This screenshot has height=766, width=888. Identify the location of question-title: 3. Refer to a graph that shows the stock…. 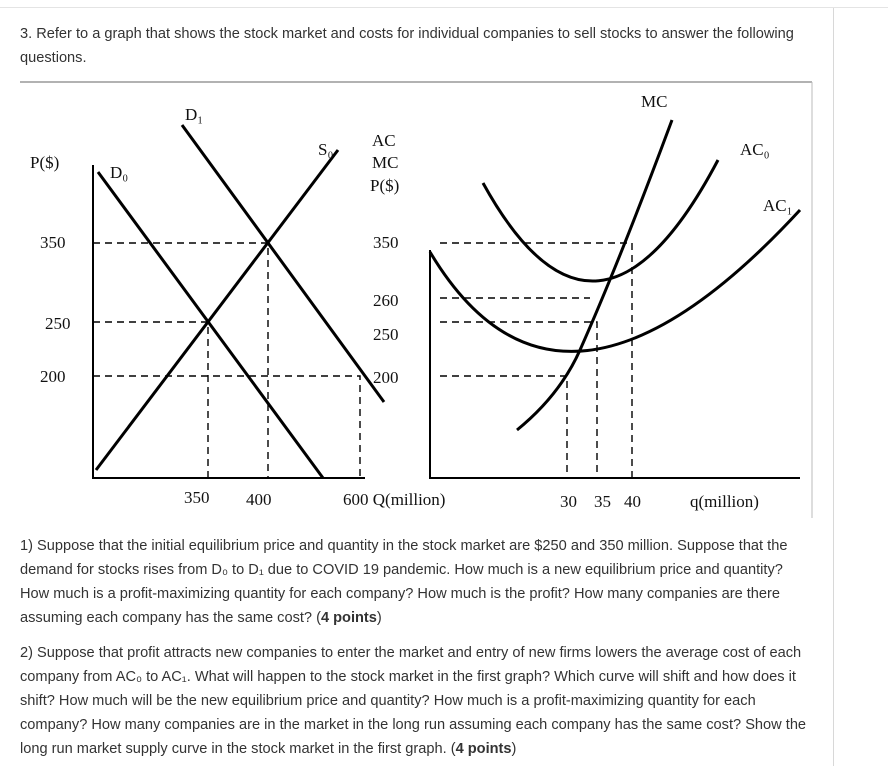
(407, 46).